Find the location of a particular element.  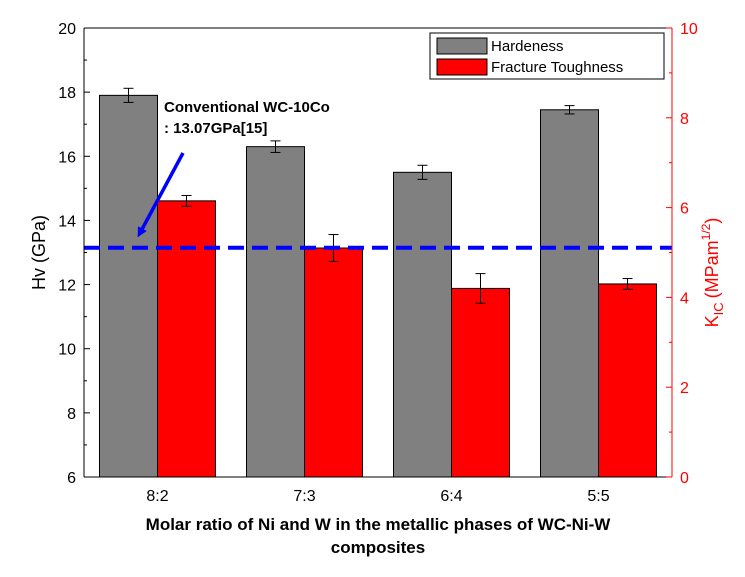

y2-title-sup: 1/2 is located at coordinates (706, 231).